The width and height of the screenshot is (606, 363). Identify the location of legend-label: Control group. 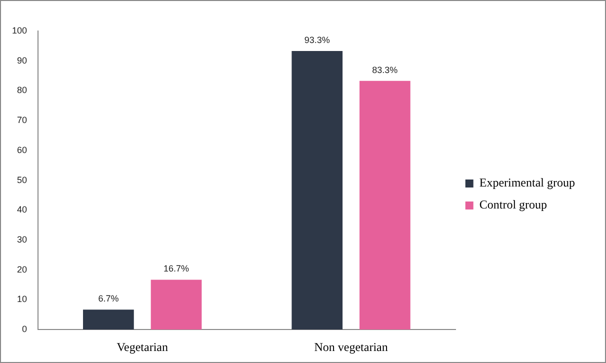
(513, 205).